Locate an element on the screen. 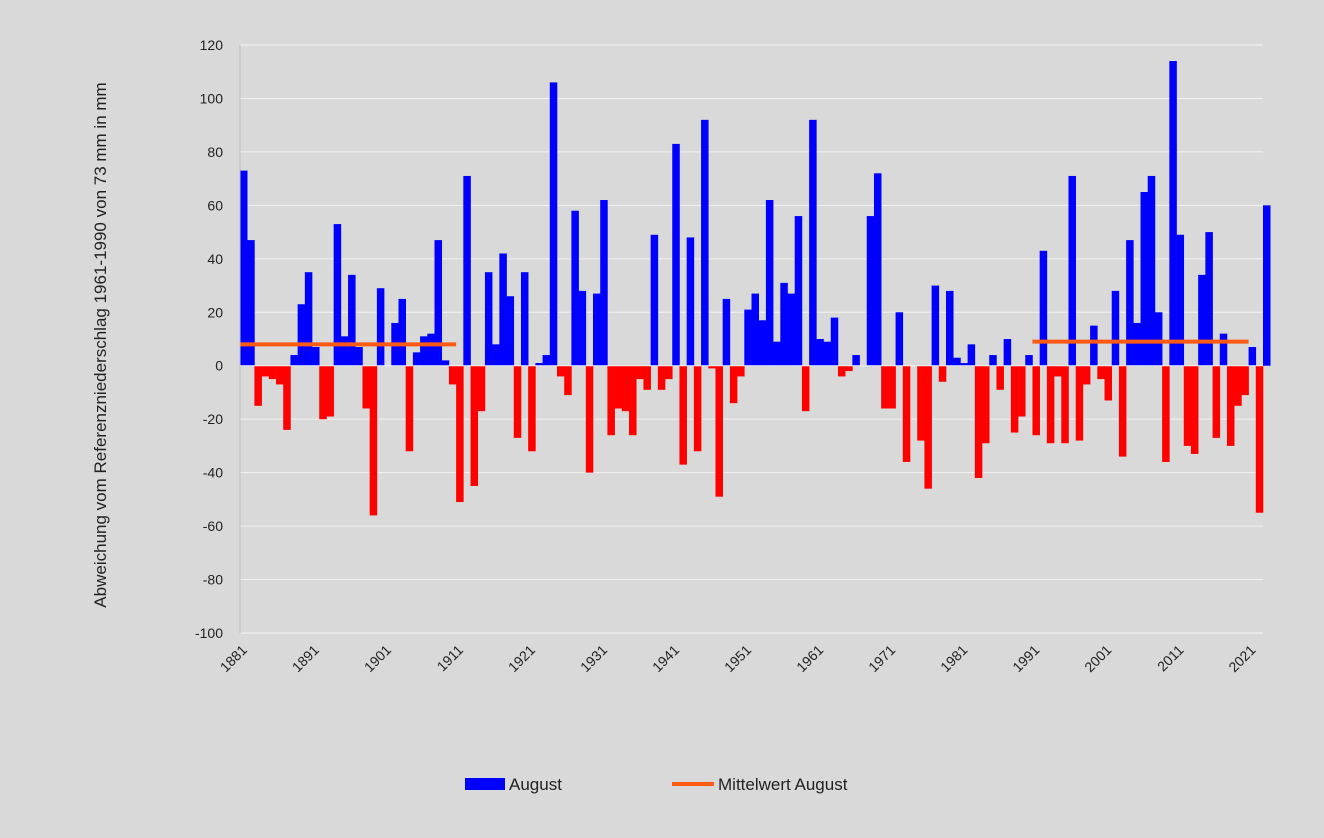 Image resolution: width=1324 pixels, height=838 pixels. bar-2021 is located at coordinates (1252, 356).